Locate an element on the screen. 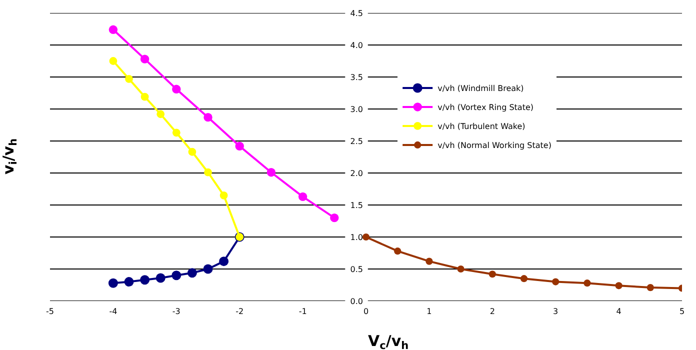  legend-label: v/vh (Normal Working State) is located at coordinates (495, 145).